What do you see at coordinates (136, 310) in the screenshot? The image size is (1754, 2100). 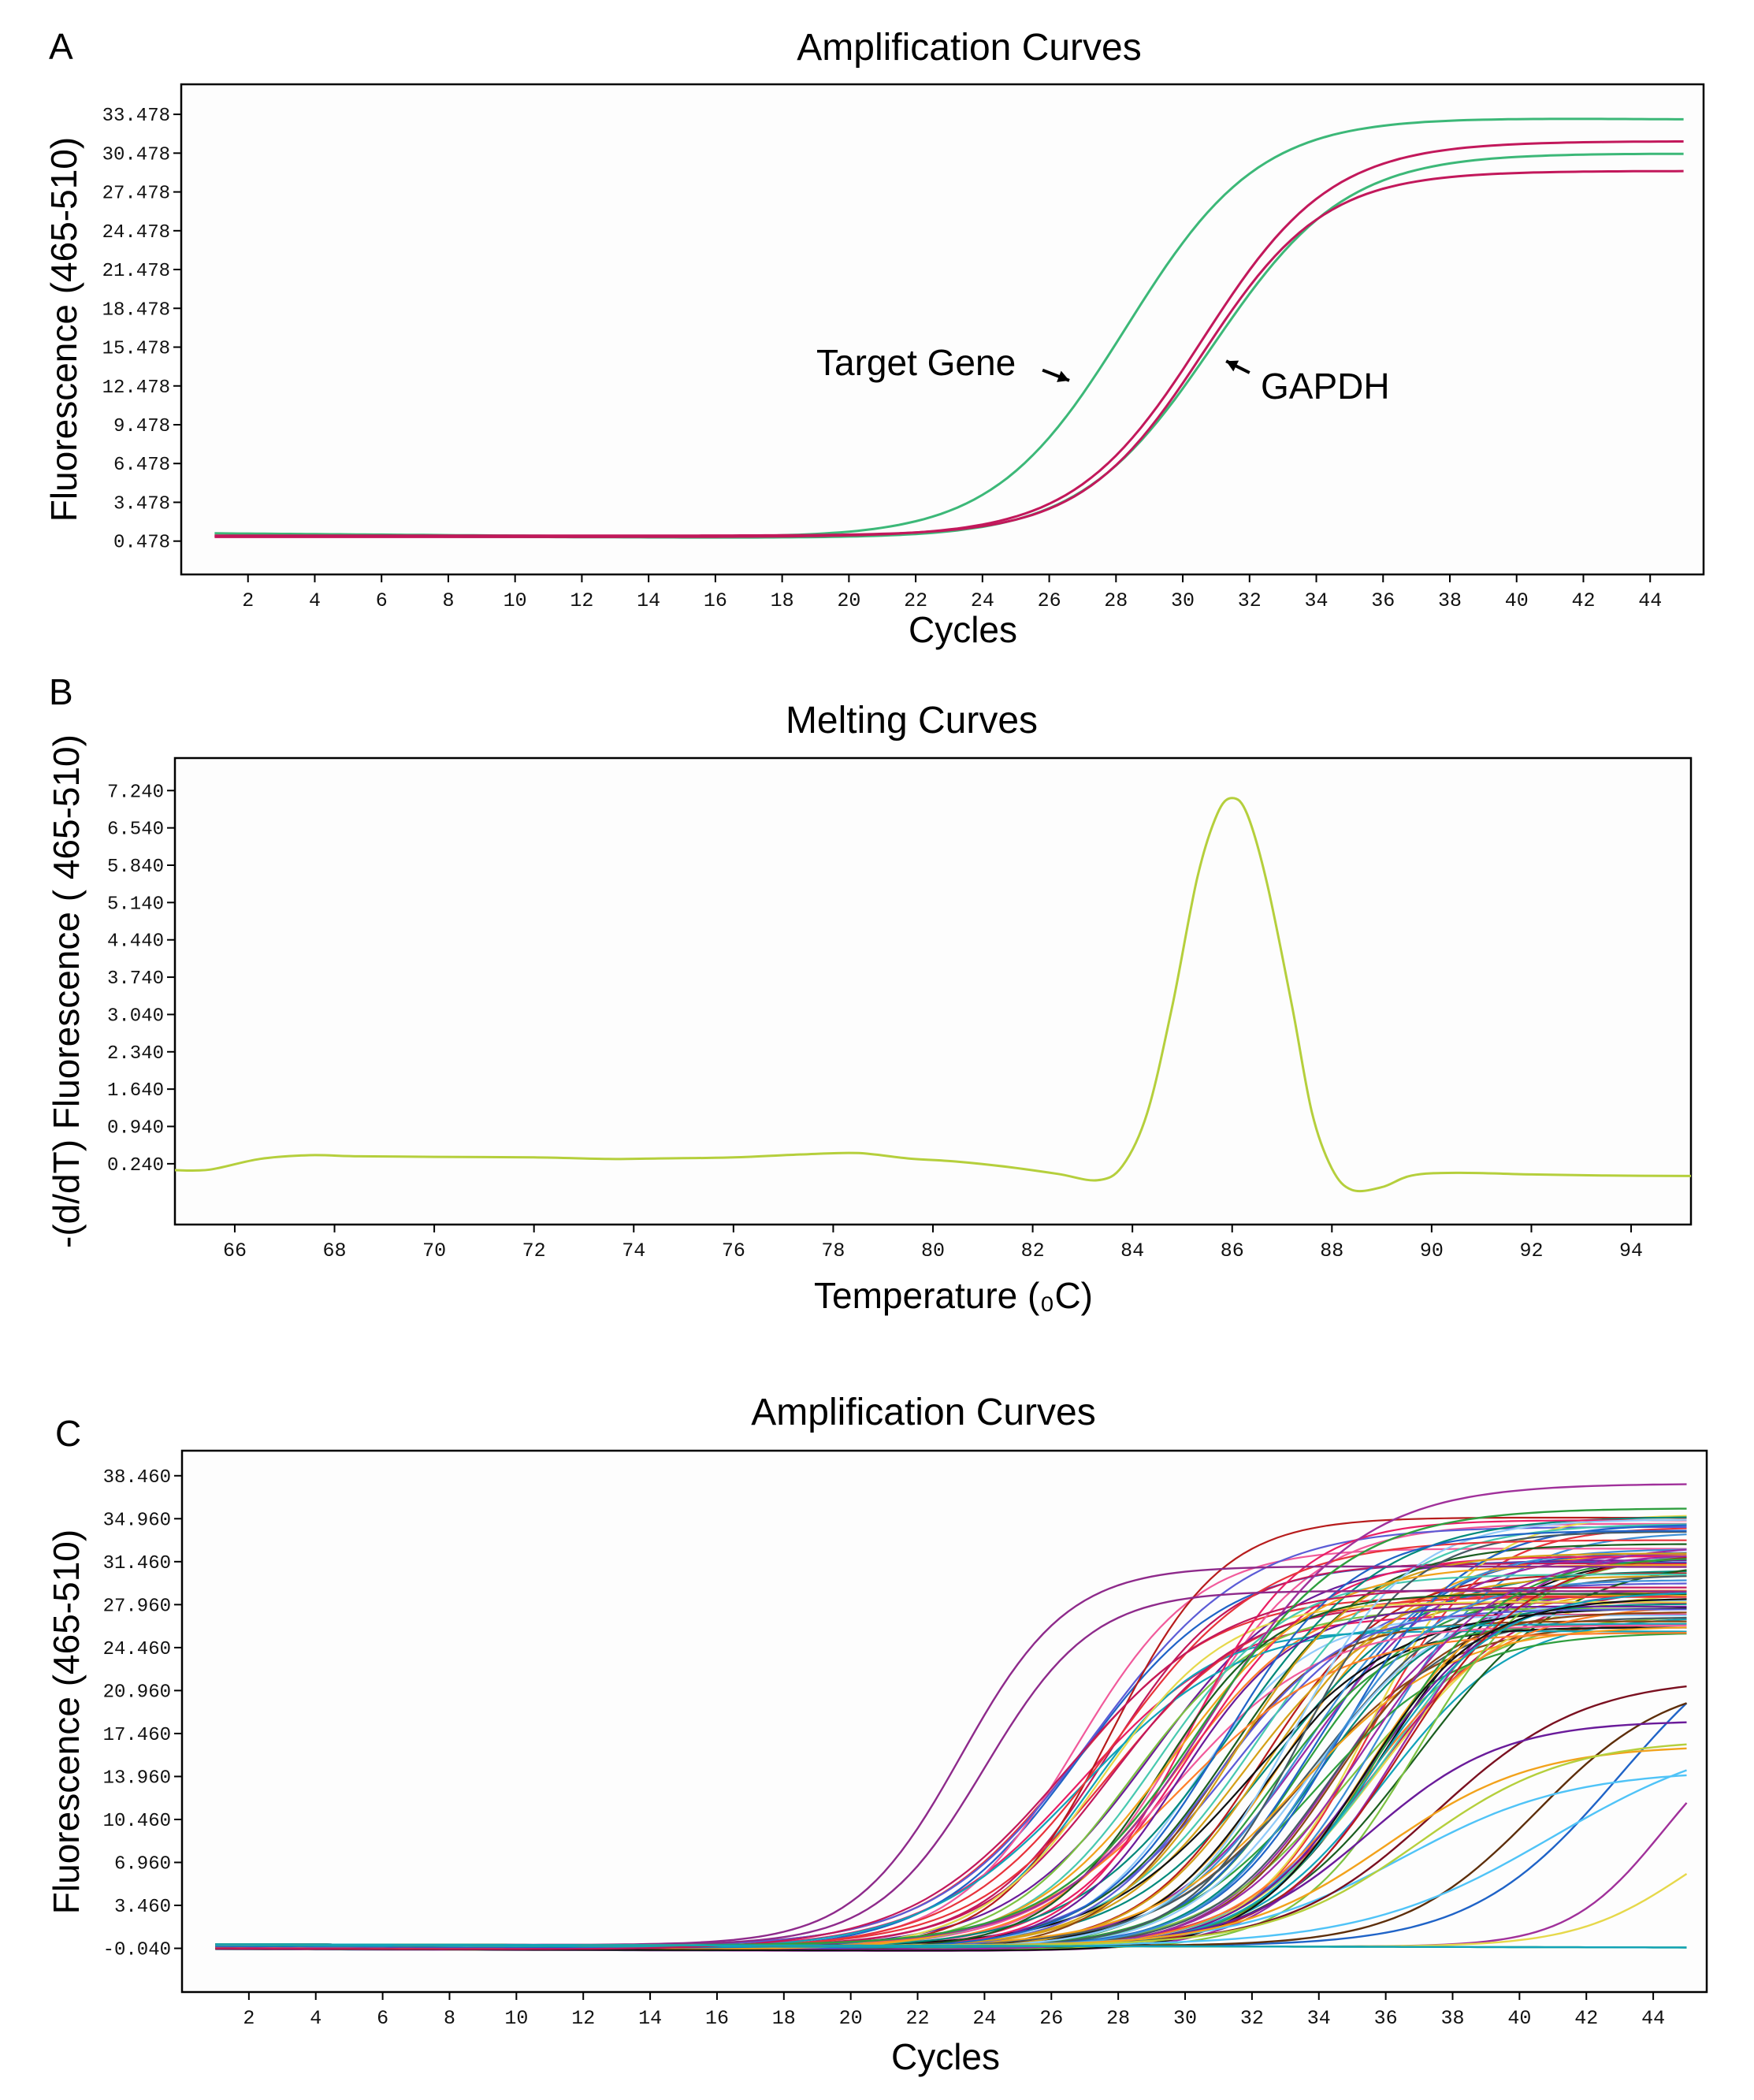 I see `panel-a-y-tick-label: 18.478` at bounding box center [136, 310].